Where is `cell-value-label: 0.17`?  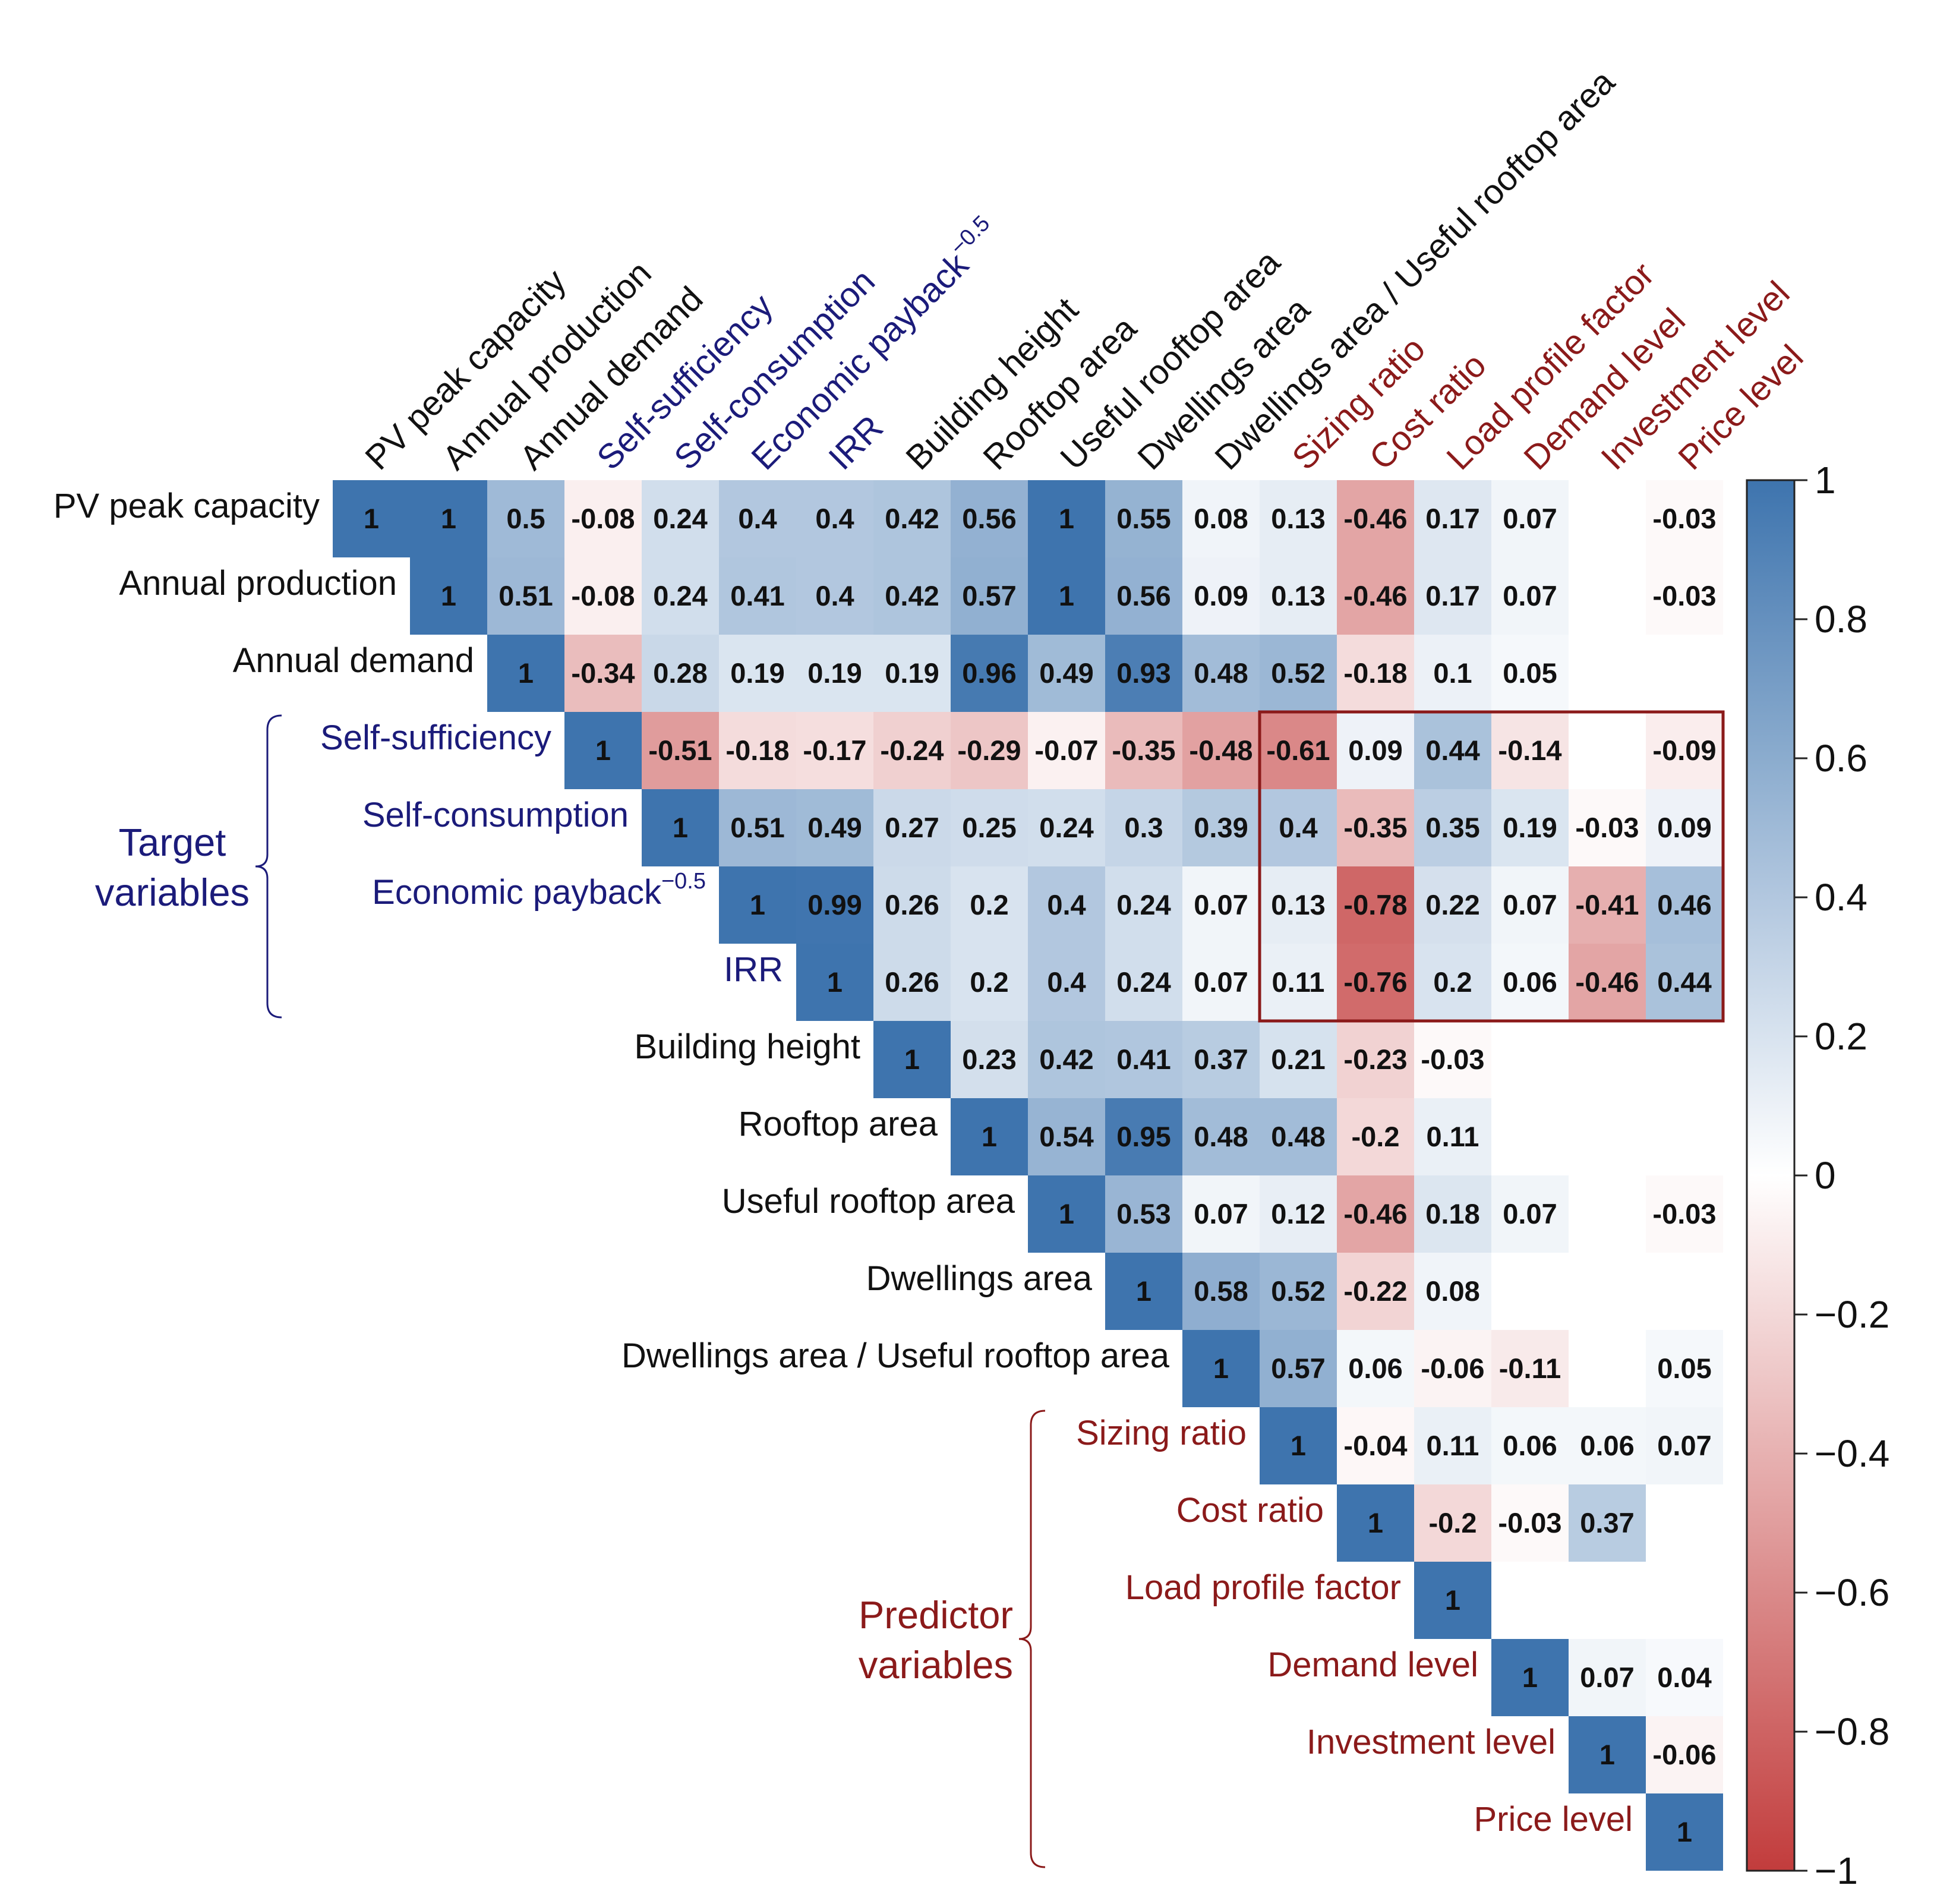 cell-value-label: 0.17 is located at coordinates (1452, 595).